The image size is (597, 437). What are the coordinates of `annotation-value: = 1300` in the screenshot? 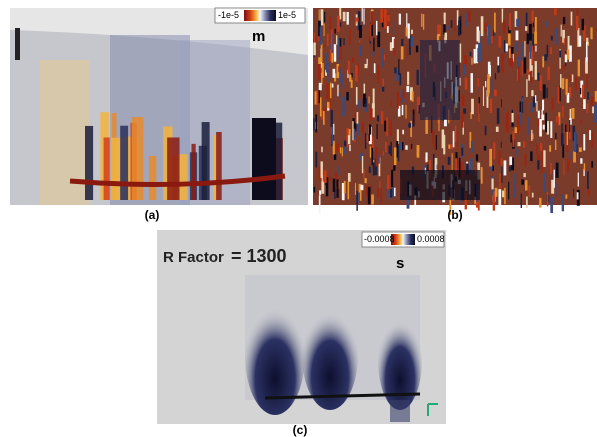 It's located at (259, 256).